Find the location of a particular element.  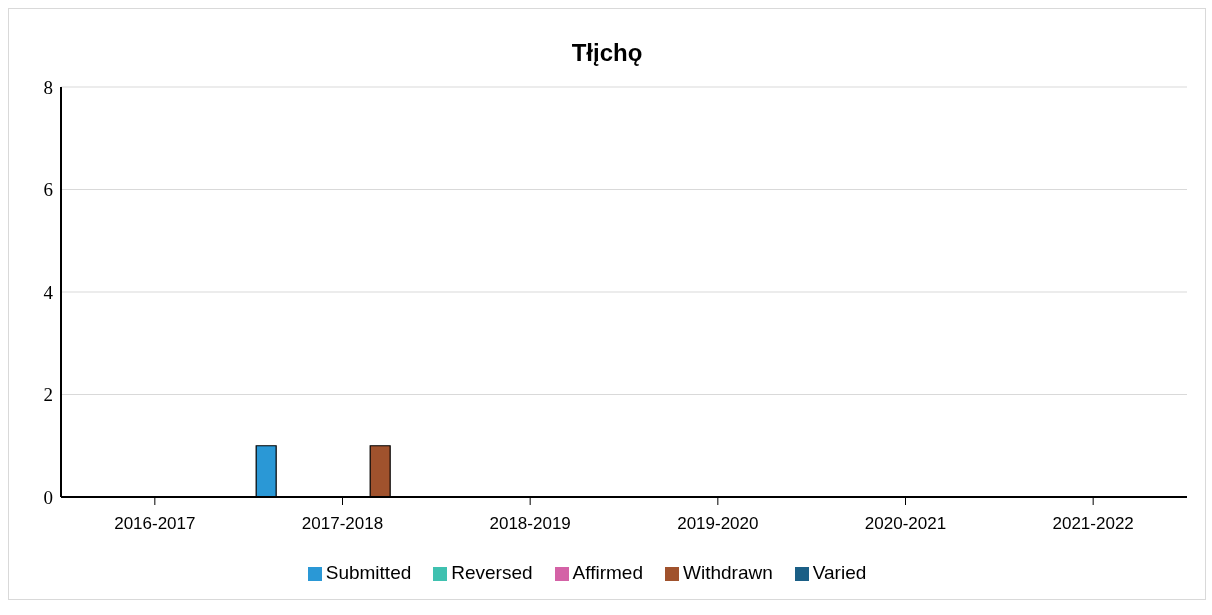

y-tick-label: 2 is located at coordinates (48, 395).